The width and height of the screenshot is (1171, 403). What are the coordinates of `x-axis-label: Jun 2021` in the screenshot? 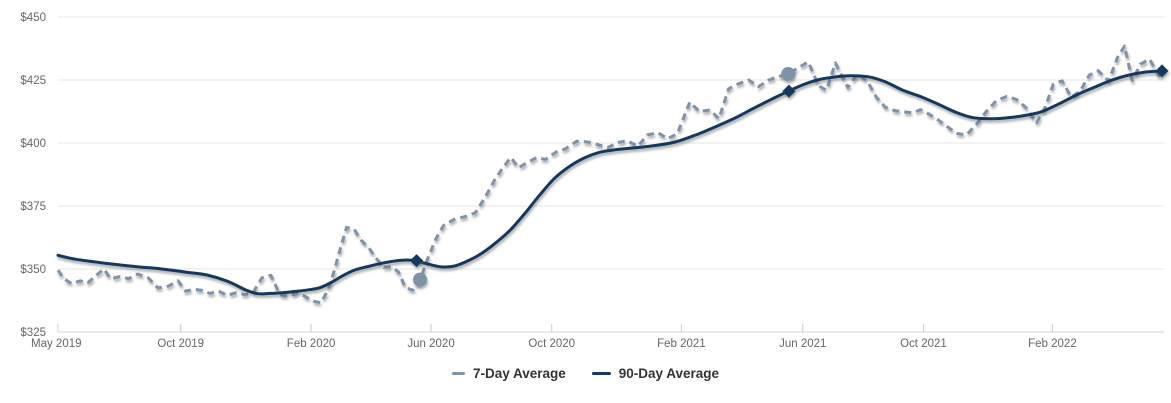 It's located at (802, 344).